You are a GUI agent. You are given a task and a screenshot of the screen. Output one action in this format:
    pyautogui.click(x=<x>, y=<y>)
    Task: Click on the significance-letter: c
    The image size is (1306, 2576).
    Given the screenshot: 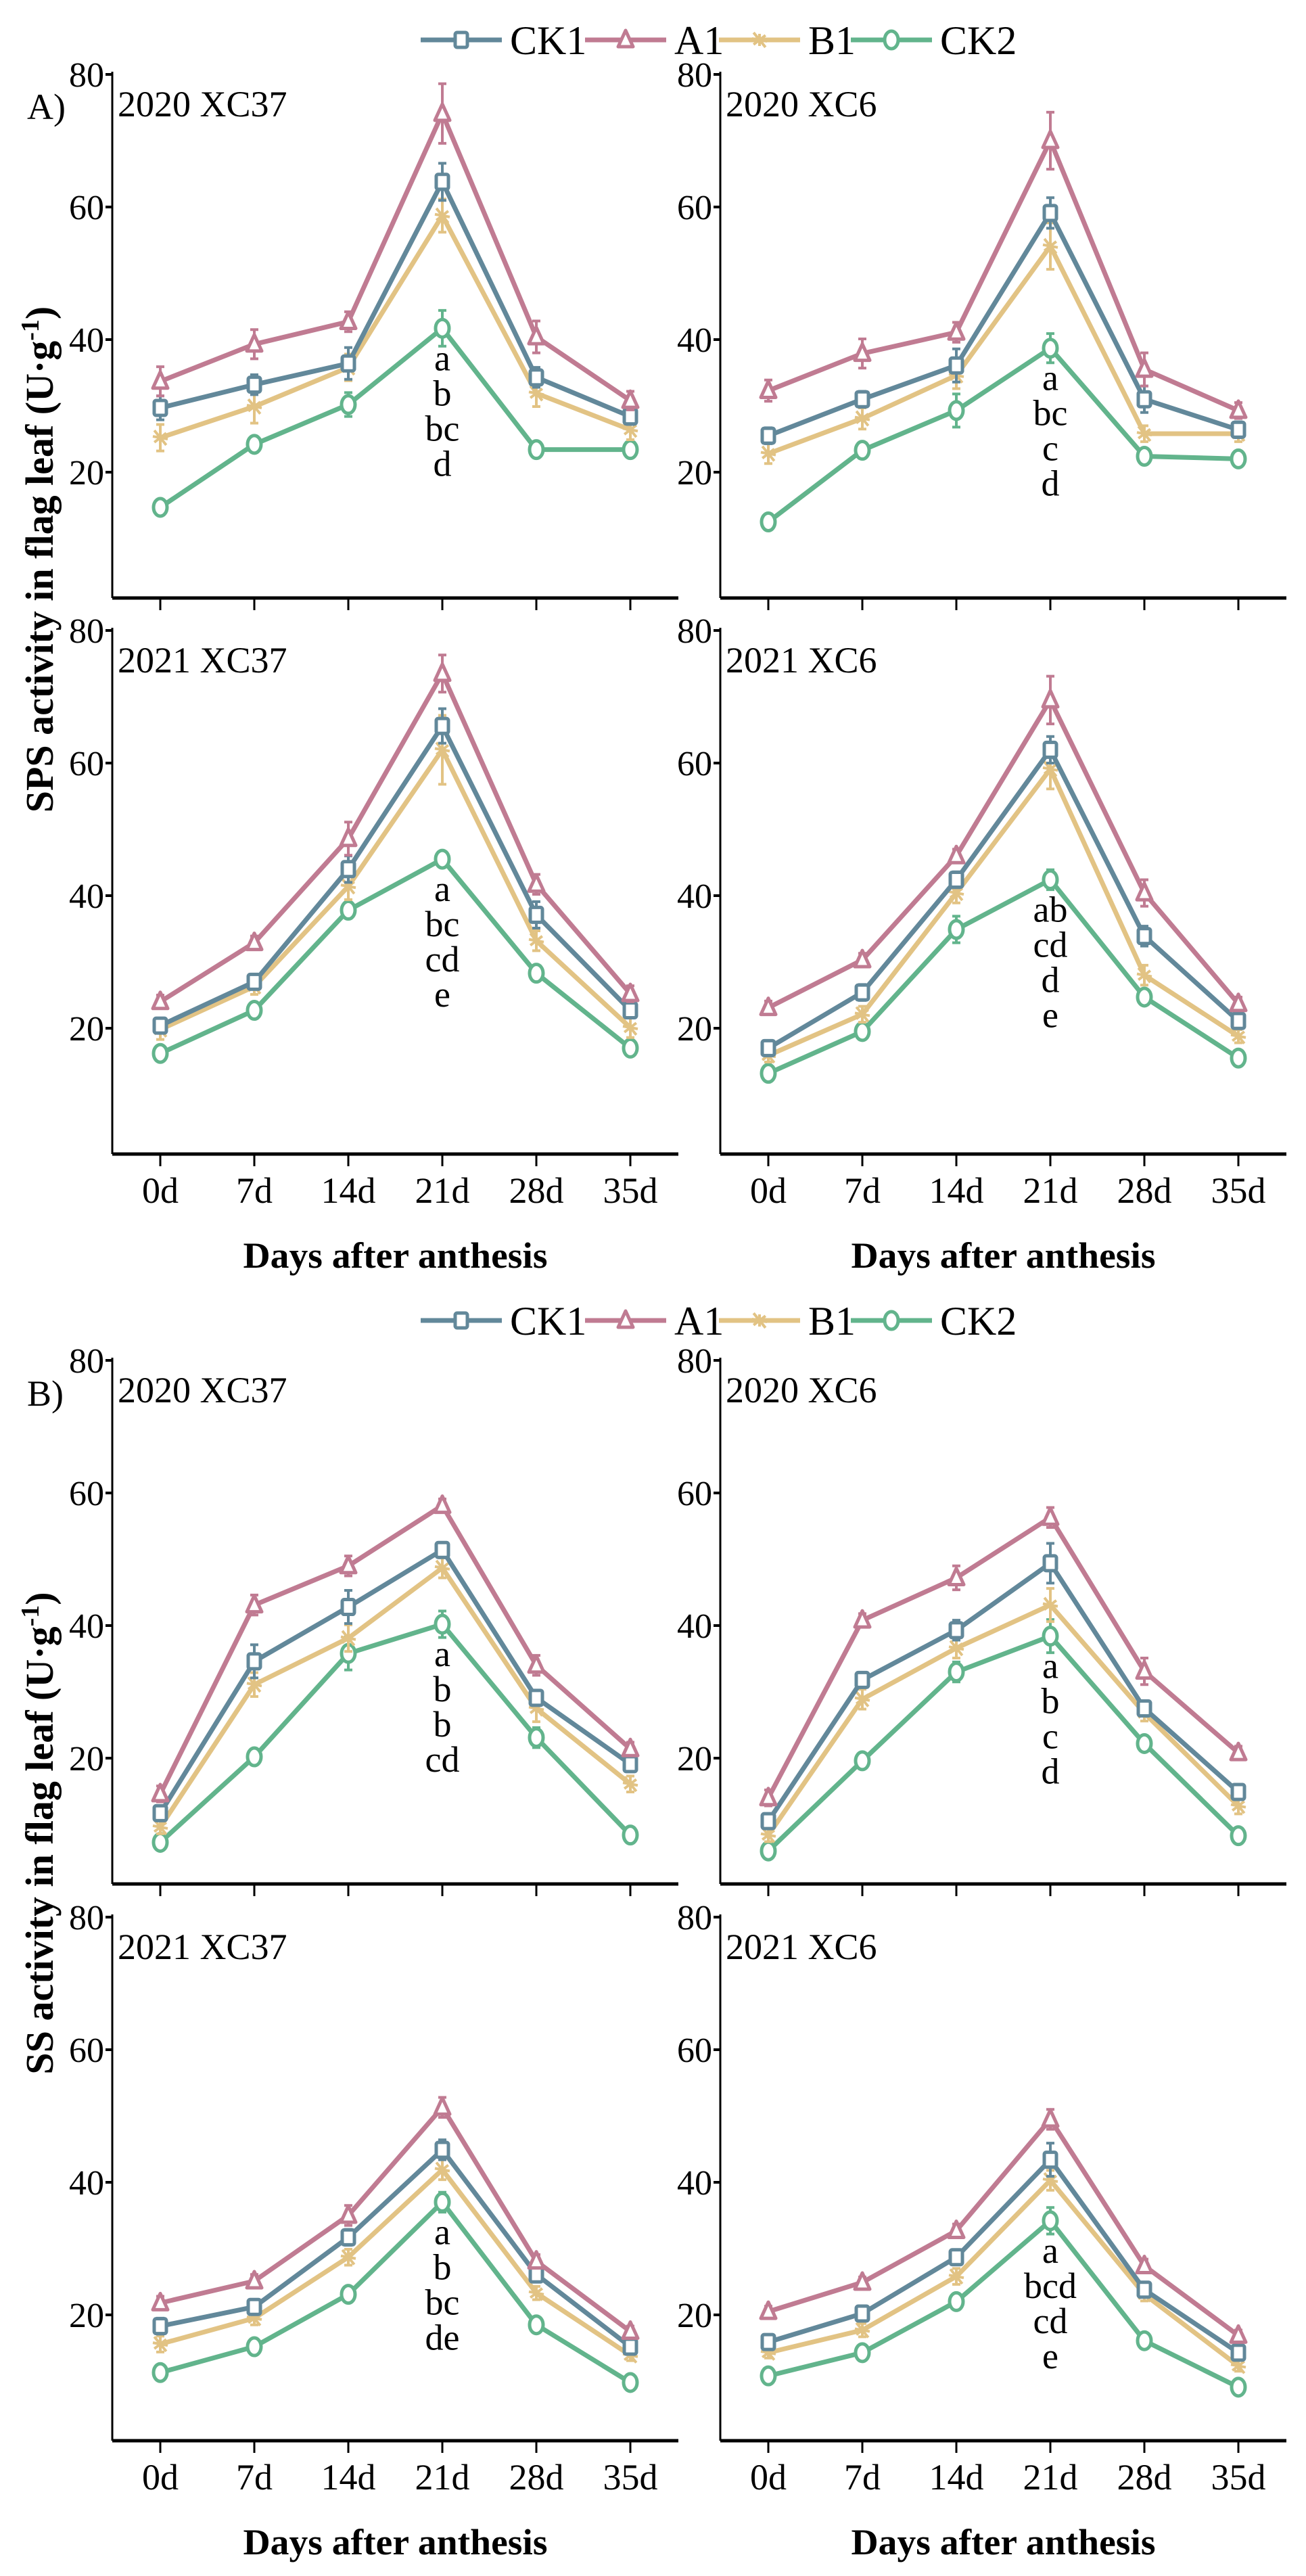 What is the action you would take?
    pyautogui.click(x=1050, y=448)
    